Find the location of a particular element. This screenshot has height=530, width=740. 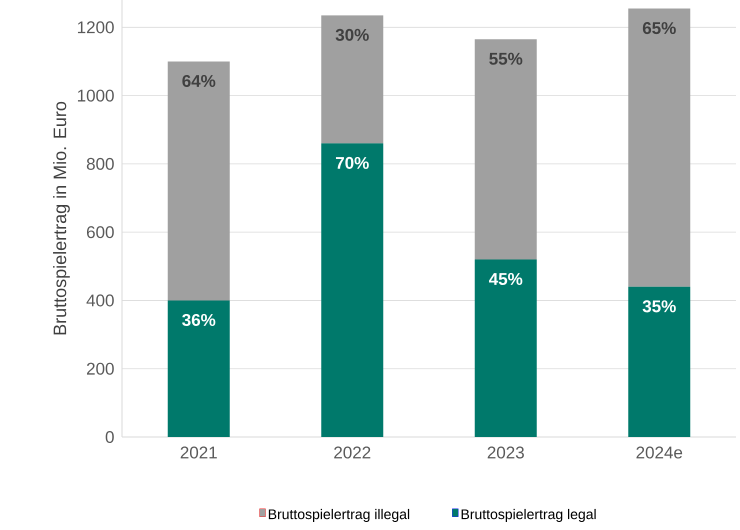

x-tick-label: 2021 is located at coordinates (198, 452).